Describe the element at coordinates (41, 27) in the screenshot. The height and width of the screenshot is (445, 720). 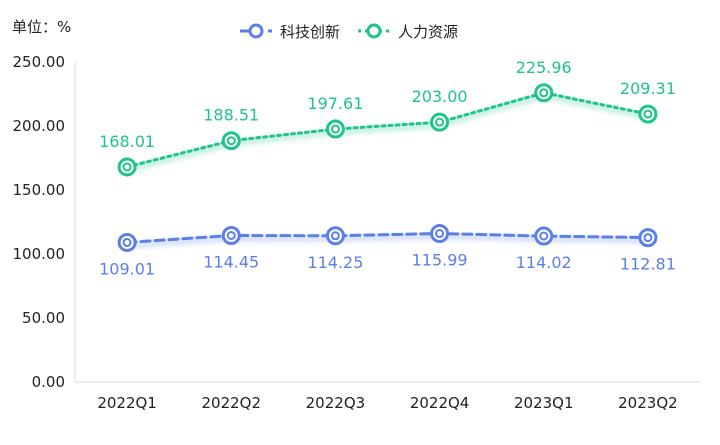
I see `unit-label: 单位：%` at that location.